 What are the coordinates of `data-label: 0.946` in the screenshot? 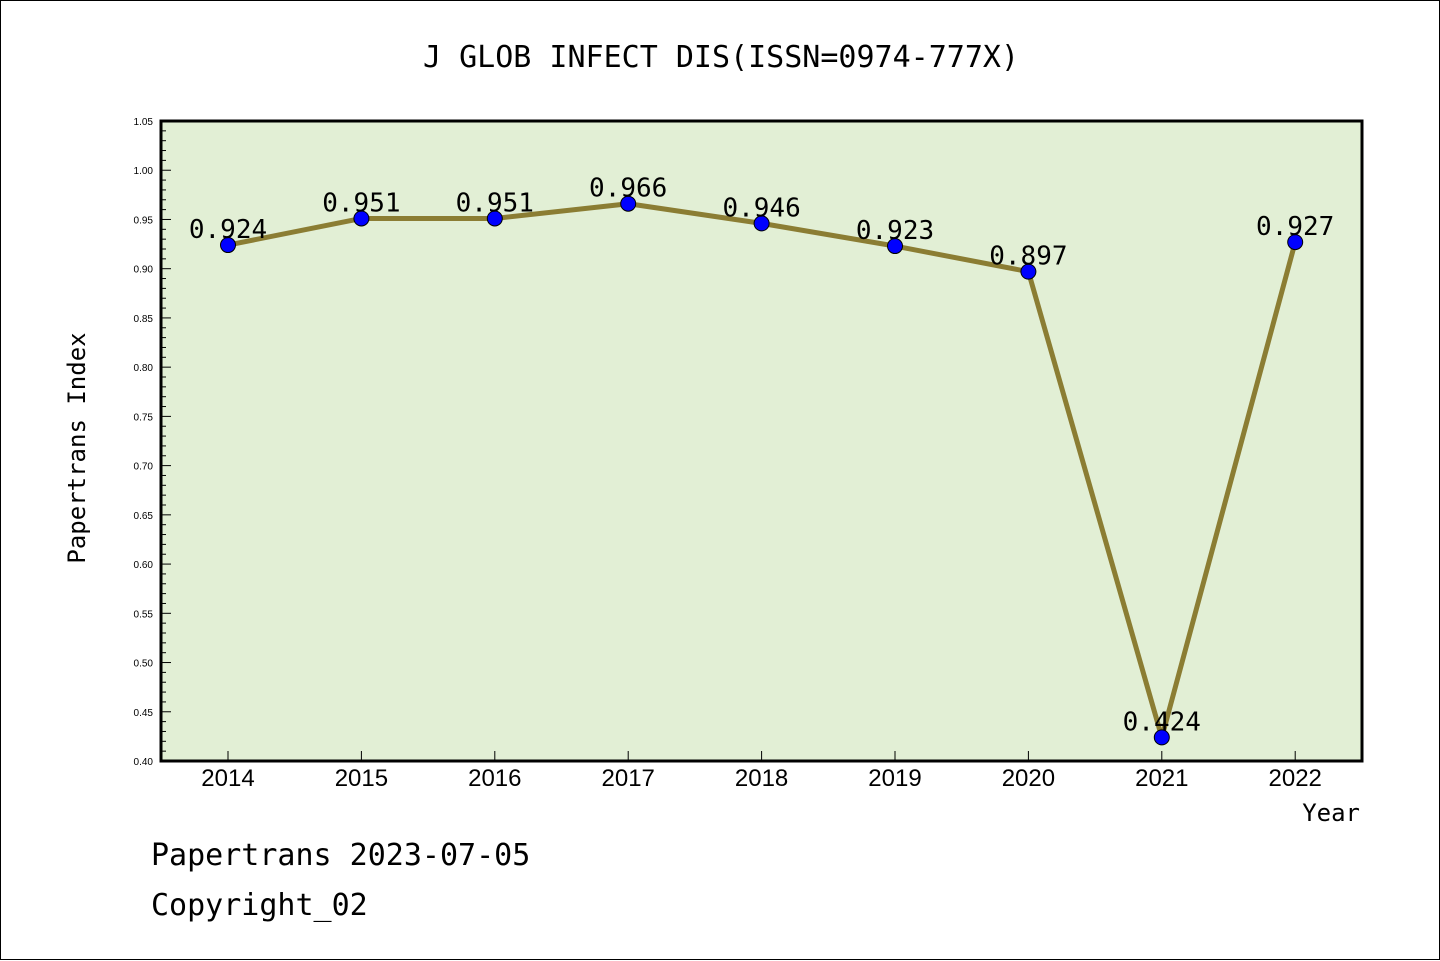 It's located at (761, 208).